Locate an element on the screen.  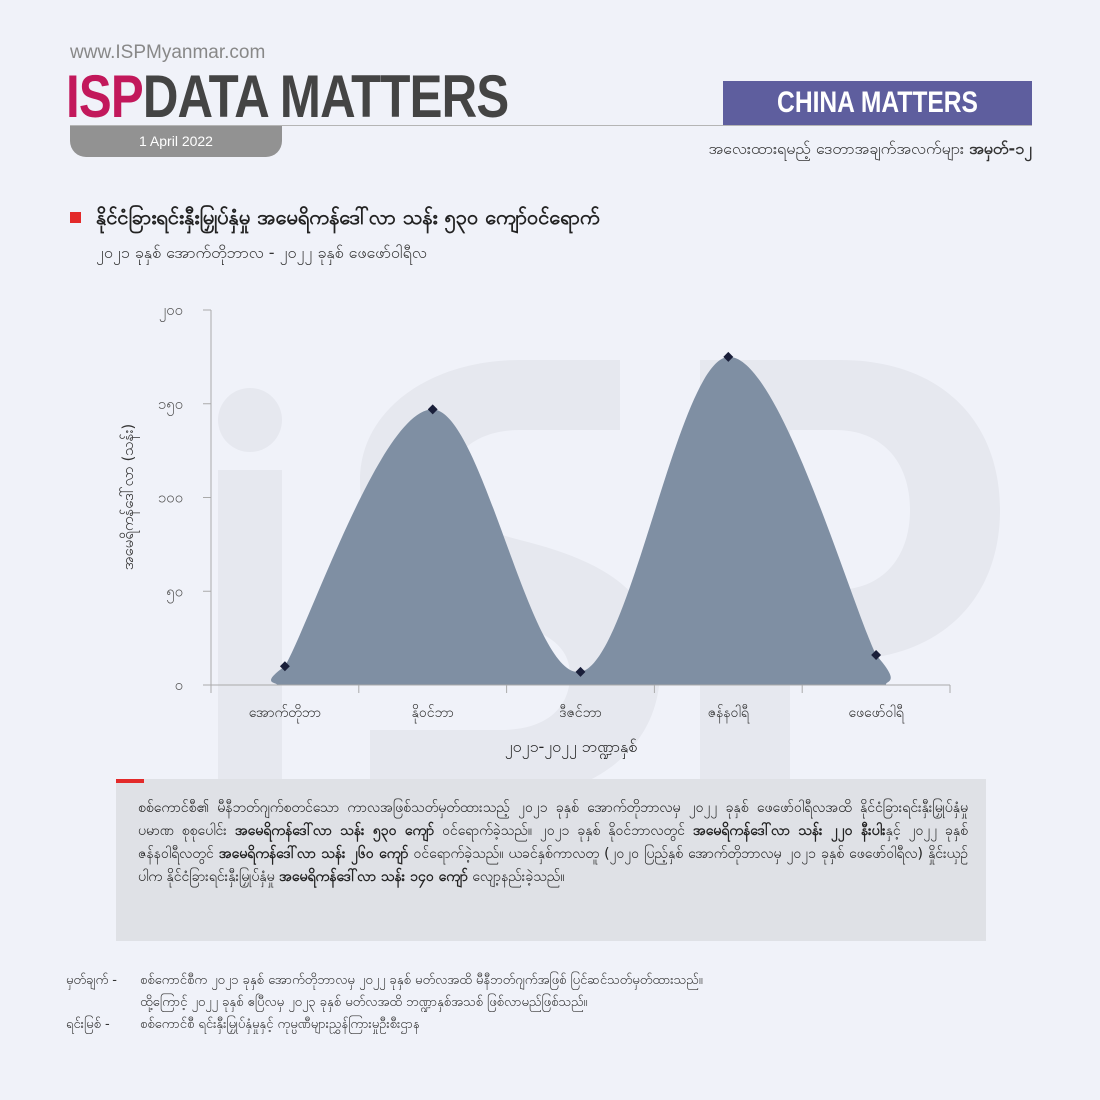
footer-source-label: ရင်းမြစ် - is located at coordinates (88, 1024).